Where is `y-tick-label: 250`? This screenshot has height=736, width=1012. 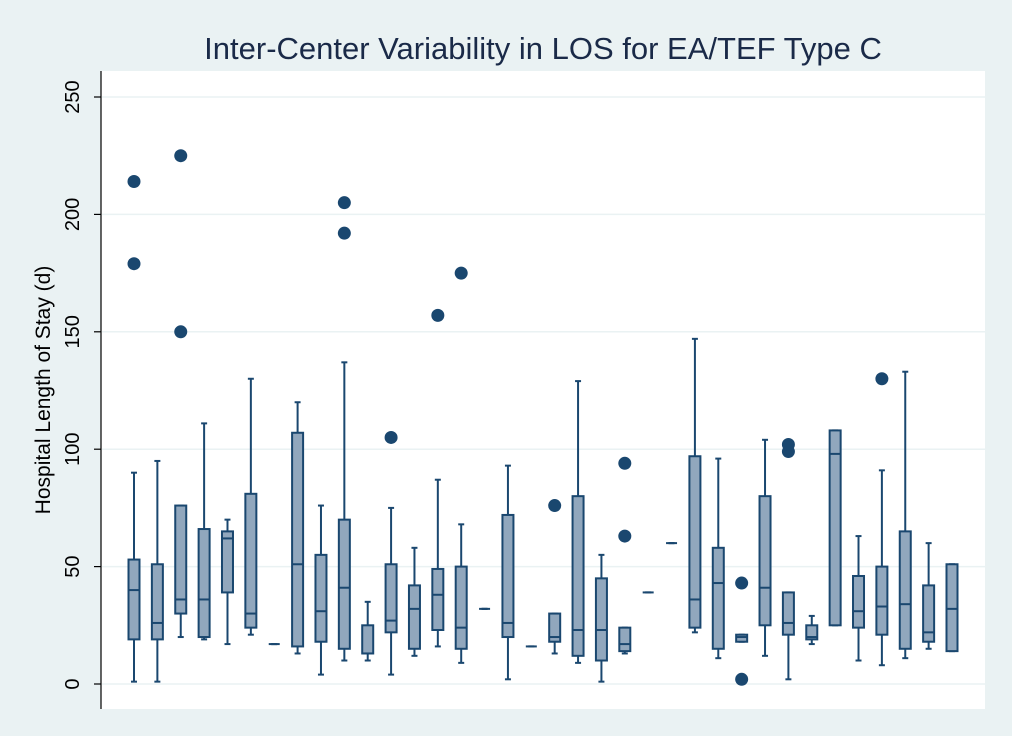
y-tick-label: 250 is located at coordinates (73, 96).